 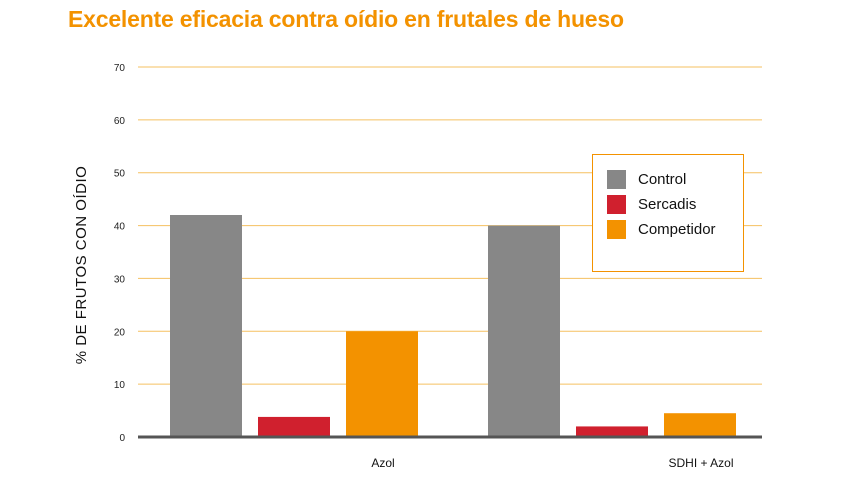 What do you see at coordinates (700, 463) in the screenshot?
I see `category-label: SDHI + Azol` at bounding box center [700, 463].